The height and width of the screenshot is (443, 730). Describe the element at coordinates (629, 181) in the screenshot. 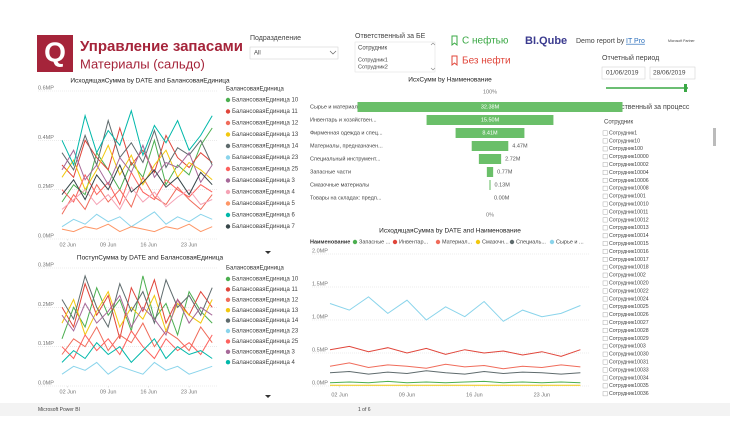

I see `slicer-item: Сотрудник10006` at that location.